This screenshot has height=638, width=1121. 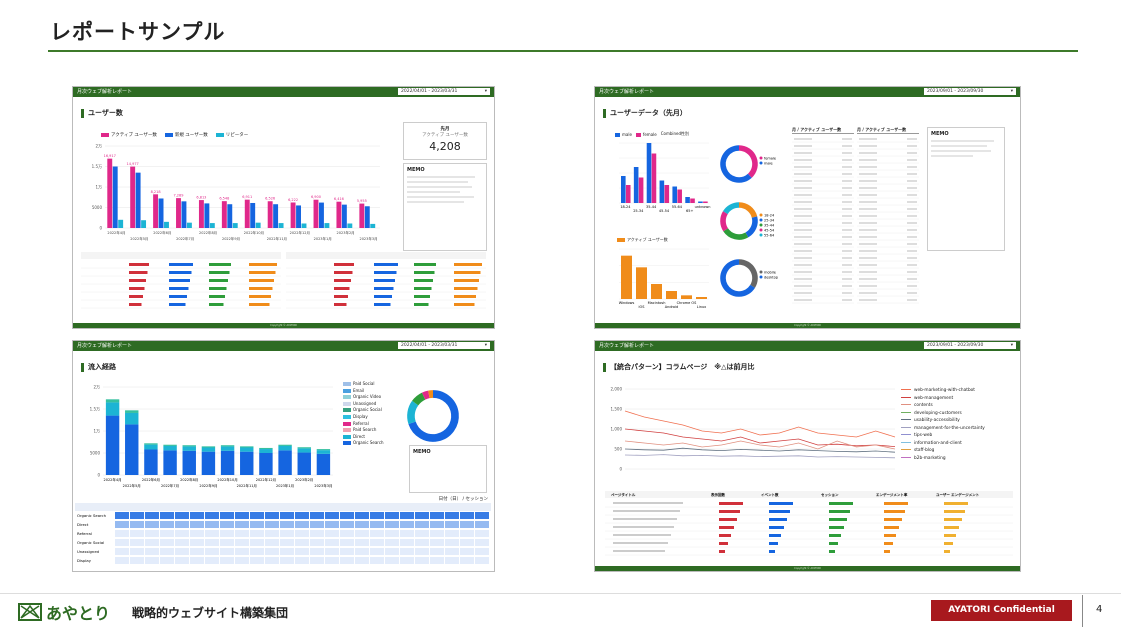 I want to click on x-tick-label: 2023年2月, so click(x=346, y=232).